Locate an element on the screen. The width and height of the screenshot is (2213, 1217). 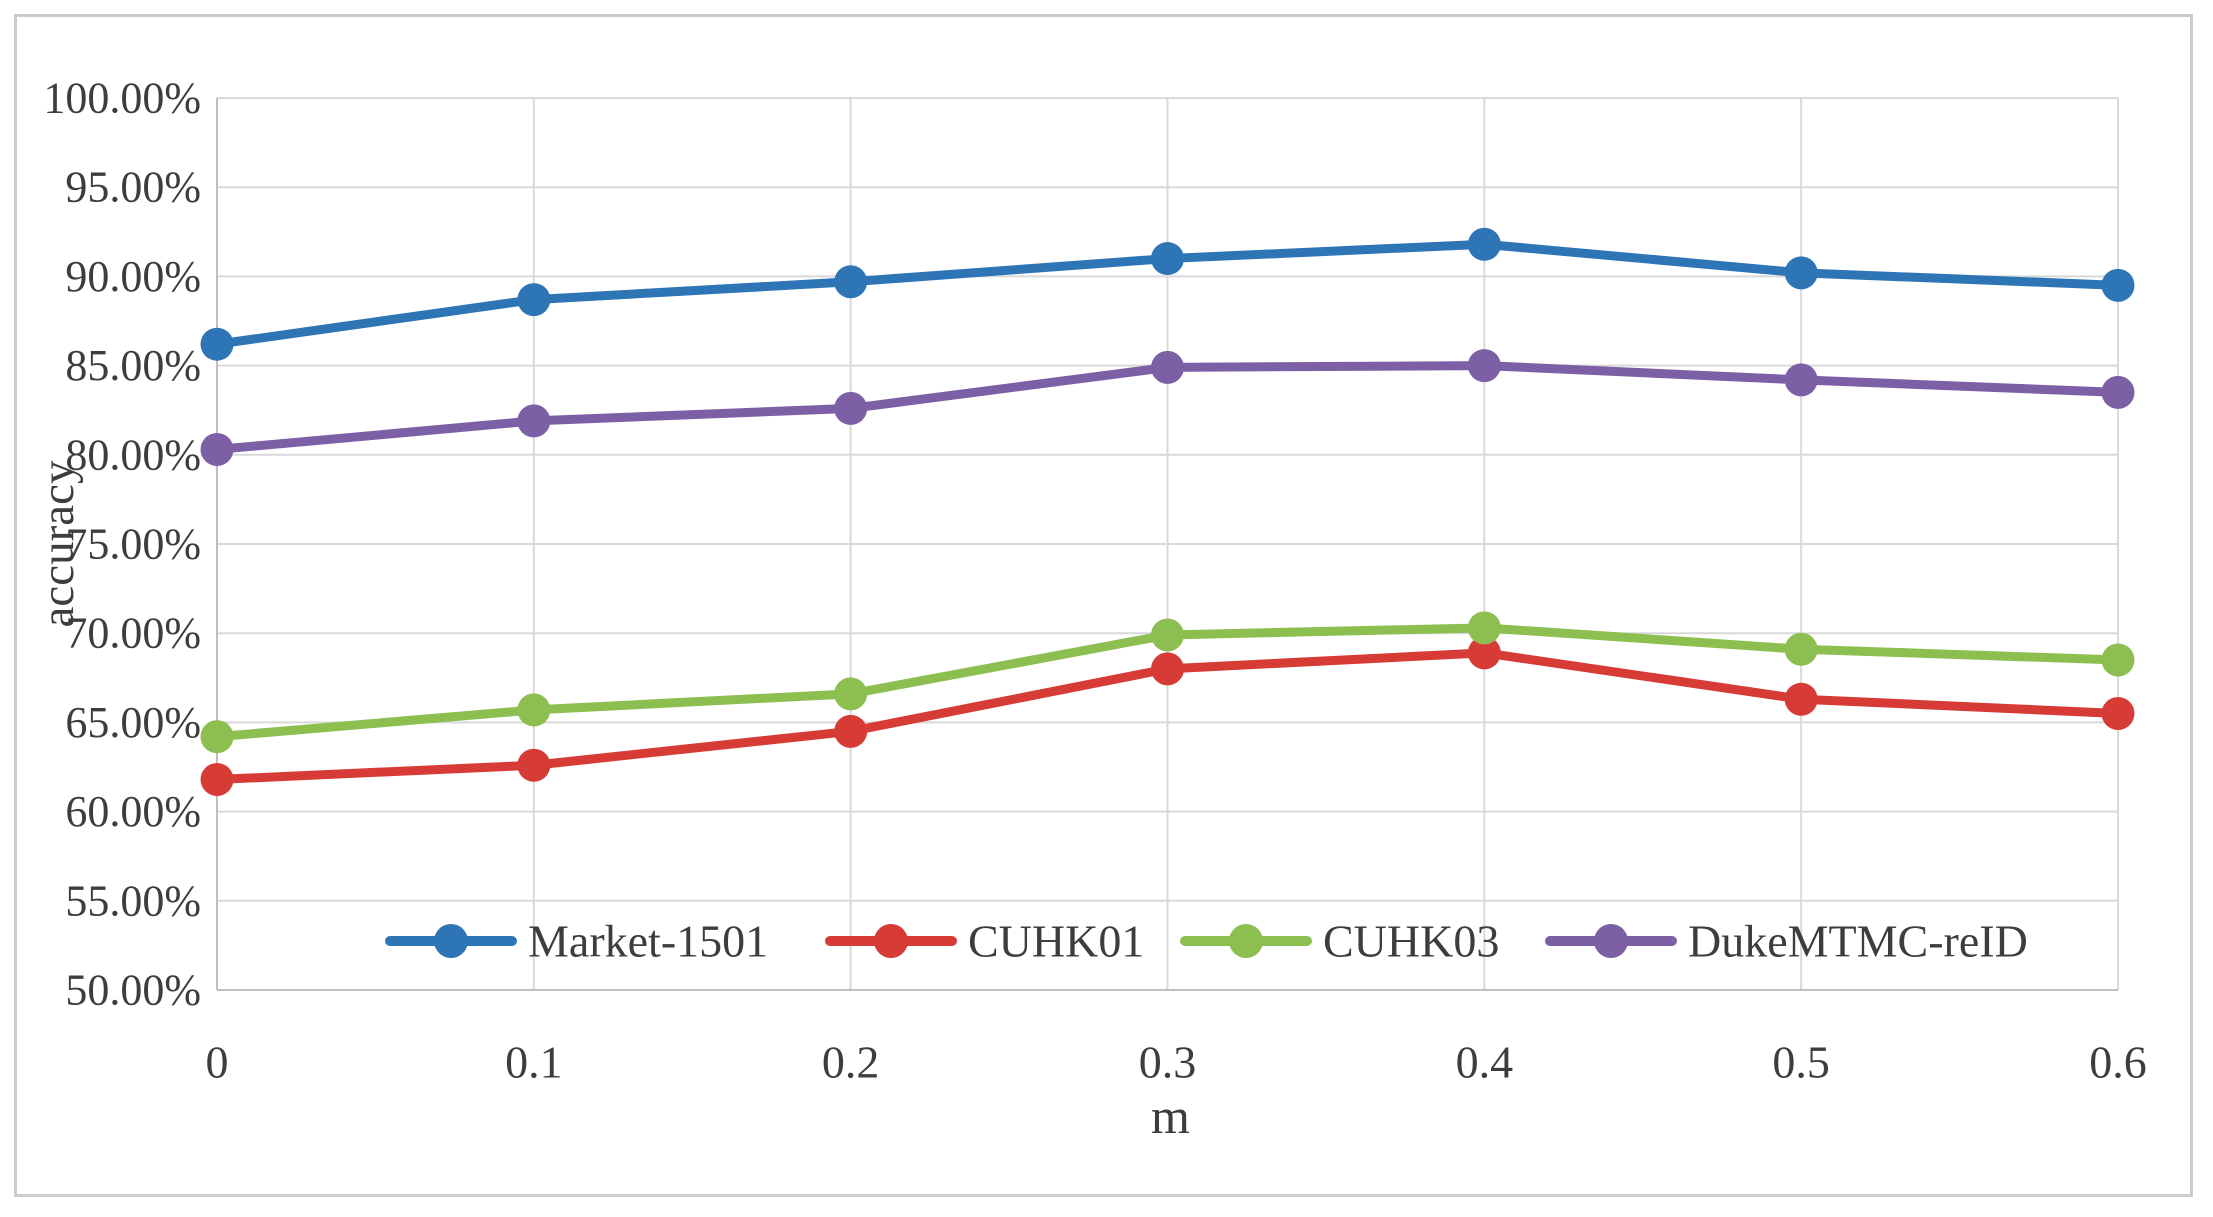
legend-label-dukemtmc-reid: DukeMTMC-reID is located at coordinates (1858, 941).